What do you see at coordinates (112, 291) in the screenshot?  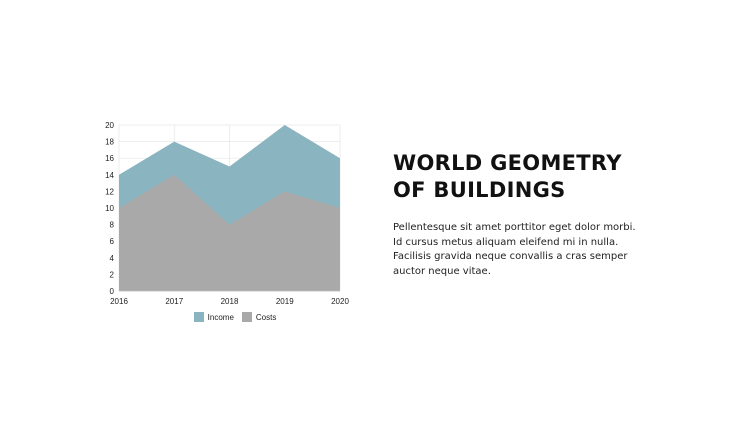 I see `y-tick-label-0: 0` at bounding box center [112, 291].